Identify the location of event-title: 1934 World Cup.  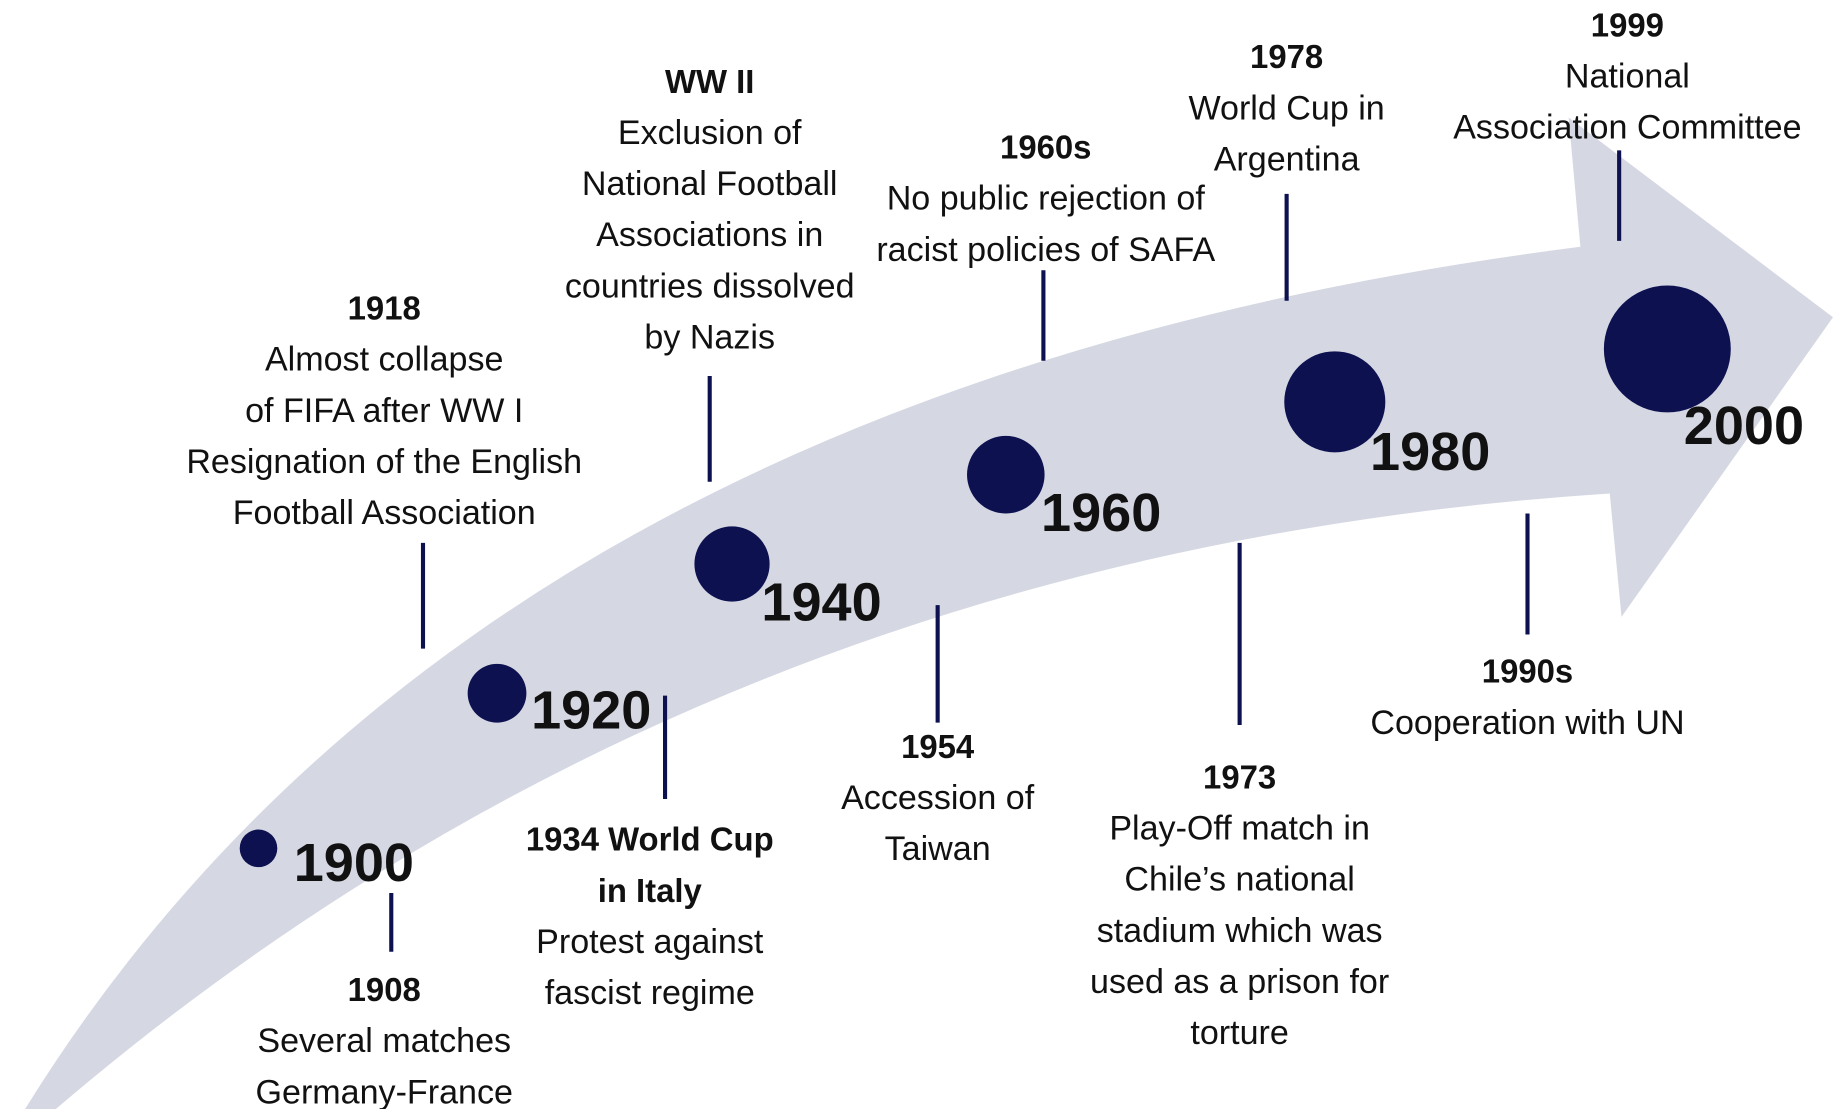
(650, 839).